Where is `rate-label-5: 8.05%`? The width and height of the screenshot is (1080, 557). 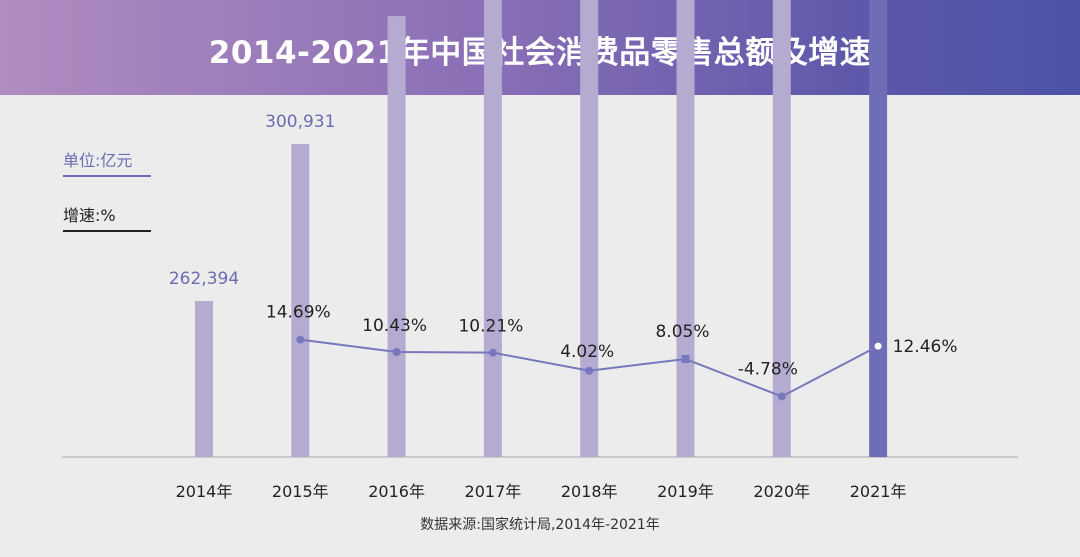 rate-label-5: 8.05% is located at coordinates (682, 332).